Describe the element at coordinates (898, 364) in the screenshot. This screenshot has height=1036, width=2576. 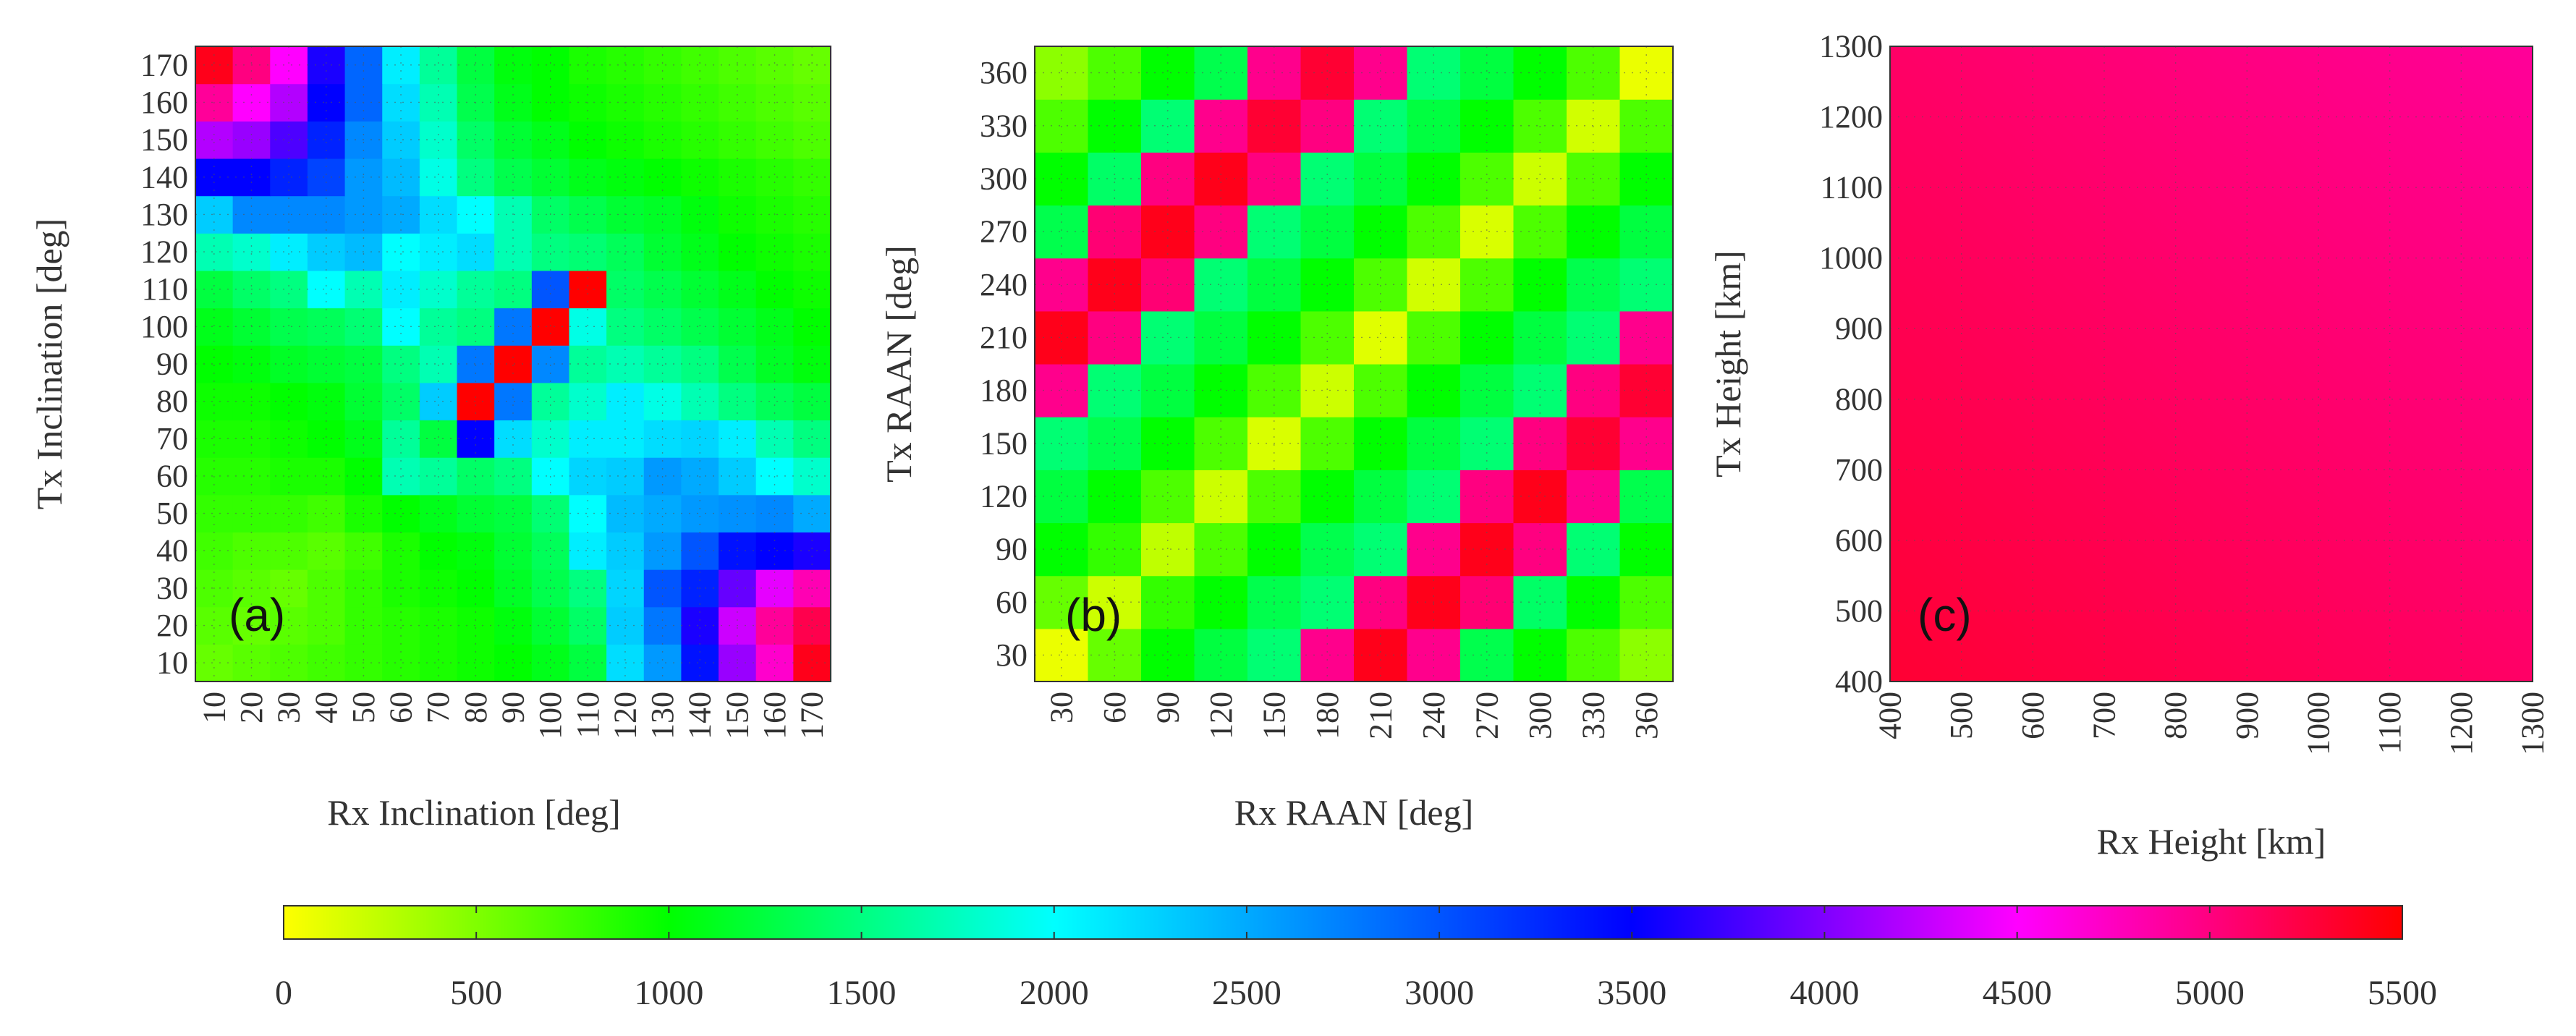
I see `y-axis-label: Tx RAAN [deg]` at that location.